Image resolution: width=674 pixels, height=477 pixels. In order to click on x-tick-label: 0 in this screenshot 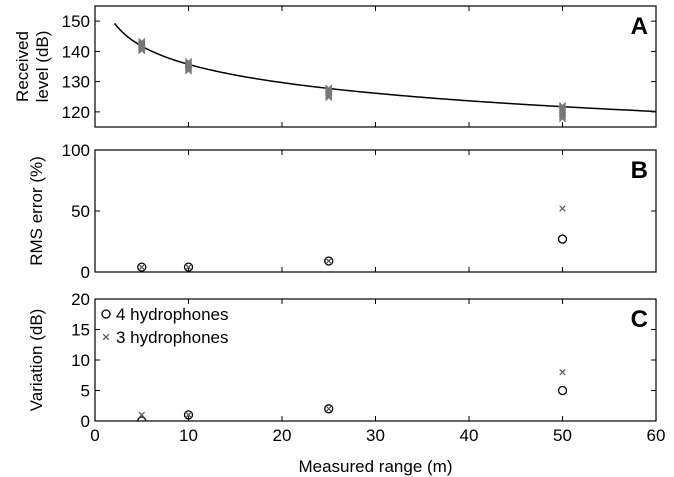, I will do `click(94, 435)`.